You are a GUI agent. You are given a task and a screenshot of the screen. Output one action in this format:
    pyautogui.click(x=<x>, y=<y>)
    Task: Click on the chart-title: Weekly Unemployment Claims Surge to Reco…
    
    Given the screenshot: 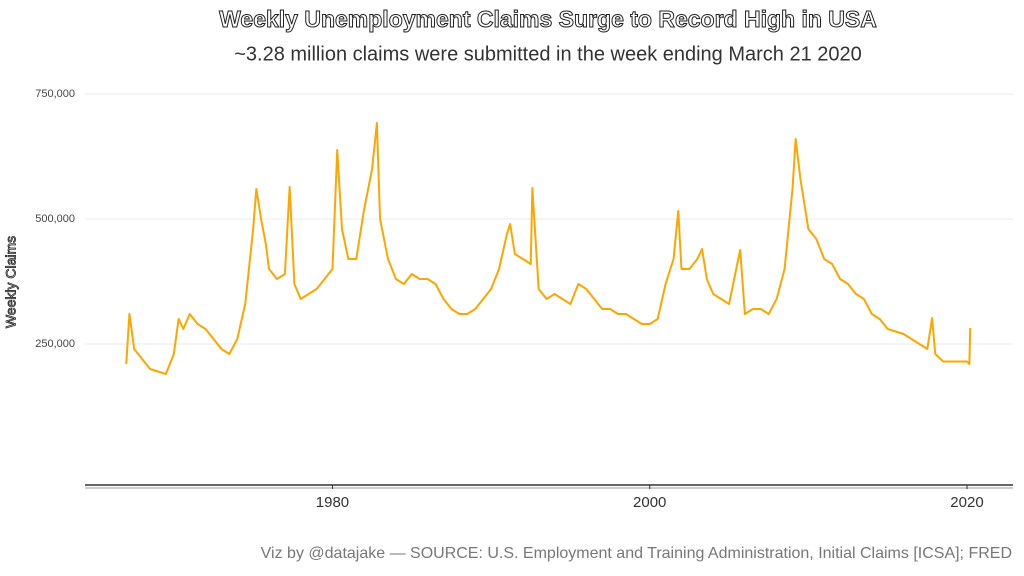 What is the action you would take?
    pyautogui.click(x=548, y=19)
    